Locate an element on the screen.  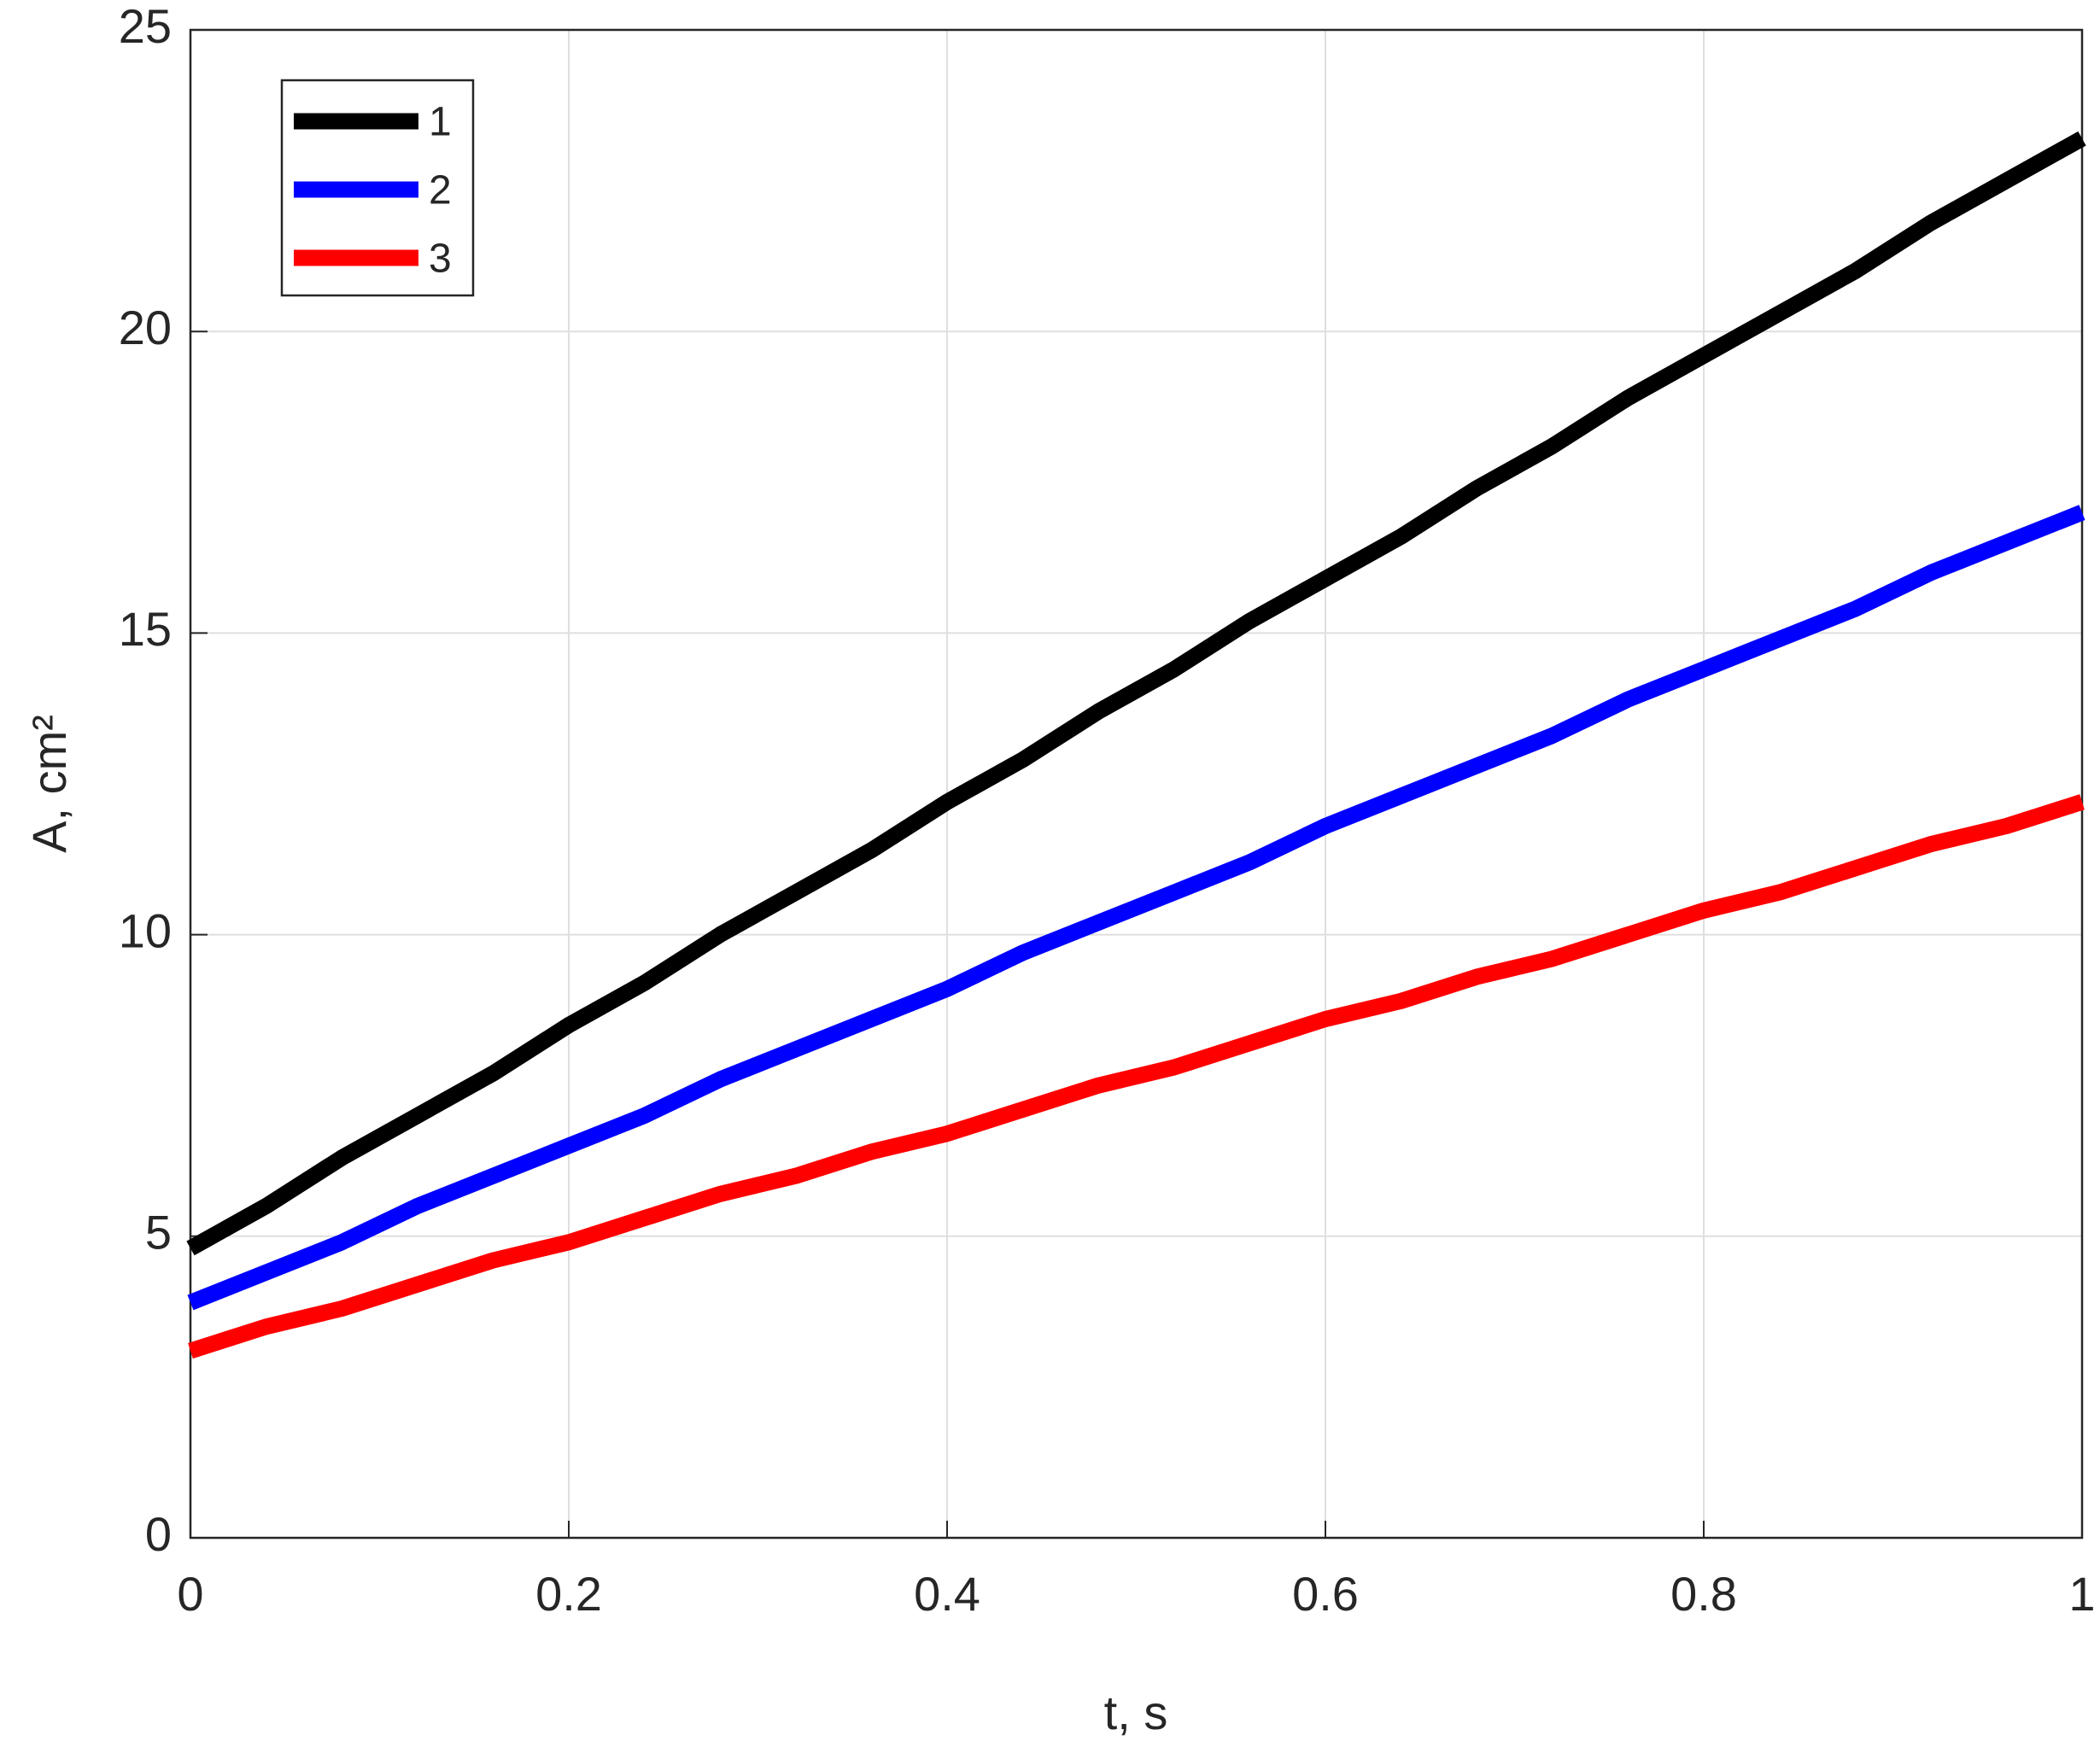
y-tick-label: 10 is located at coordinates (145, 930).